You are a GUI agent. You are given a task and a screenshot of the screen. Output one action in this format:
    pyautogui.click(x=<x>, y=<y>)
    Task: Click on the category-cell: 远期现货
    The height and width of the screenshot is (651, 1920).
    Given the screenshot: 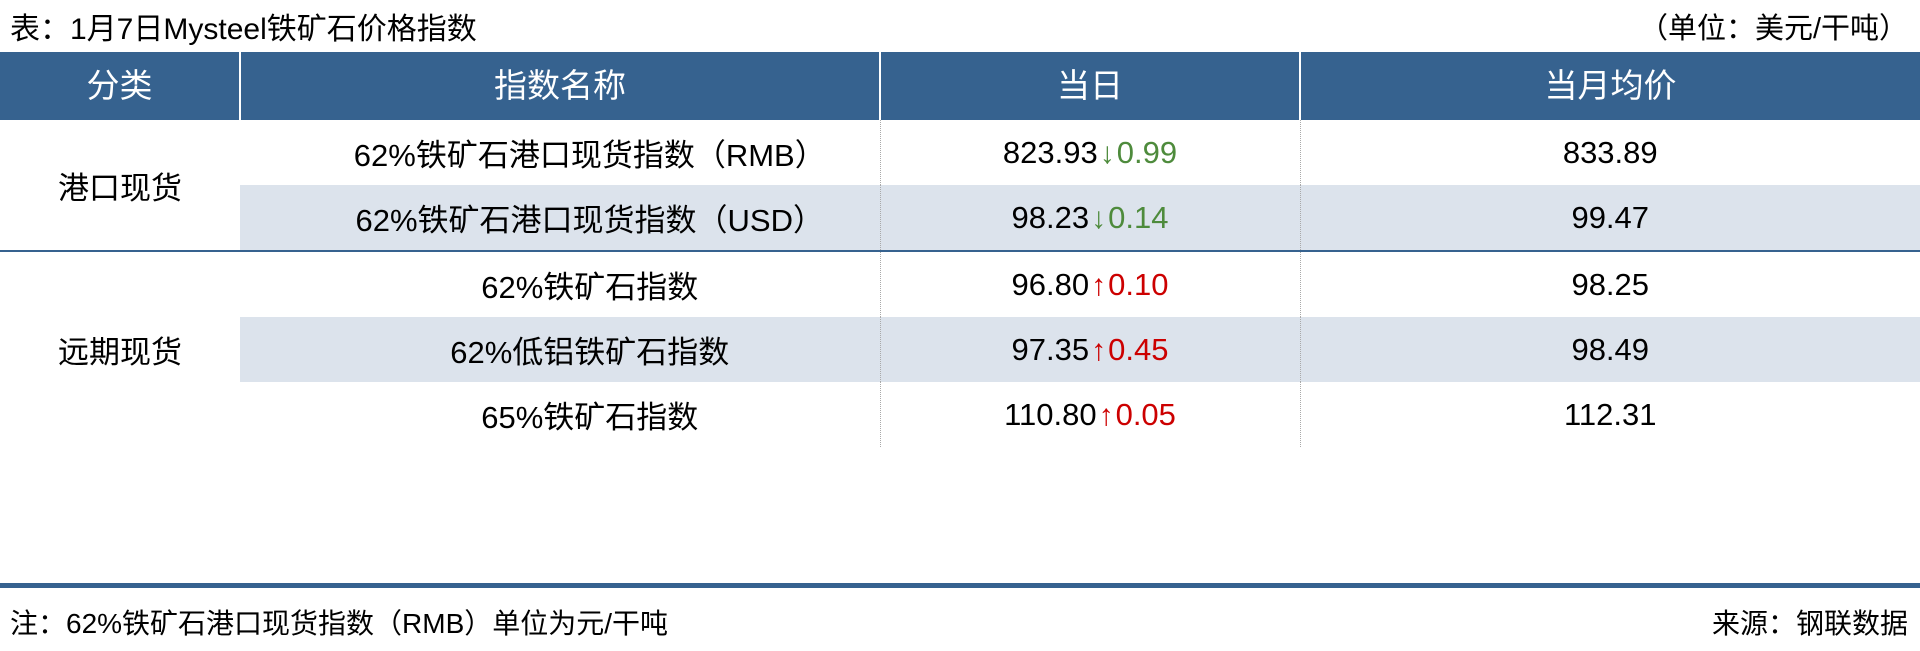 What is the action you would take?
    pyautogui.click(x=120, y=348)
    